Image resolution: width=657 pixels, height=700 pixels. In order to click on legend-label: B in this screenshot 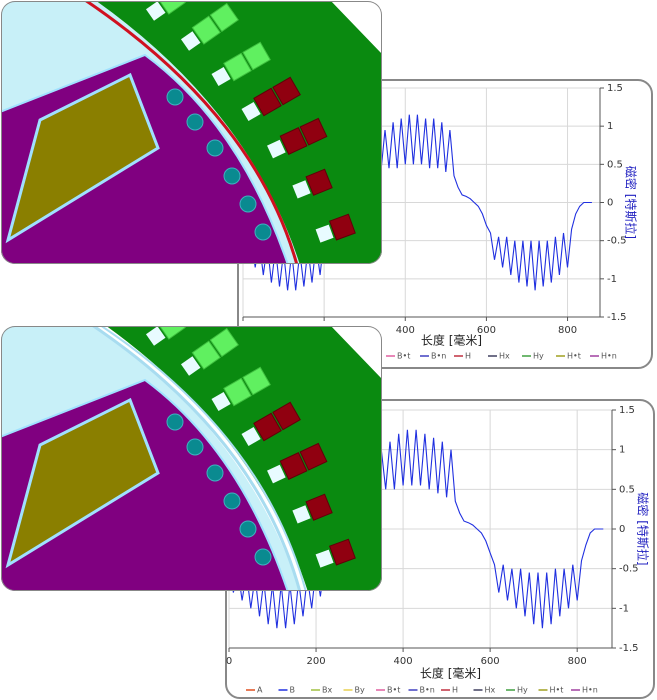, I will do `click(293, 690)`.